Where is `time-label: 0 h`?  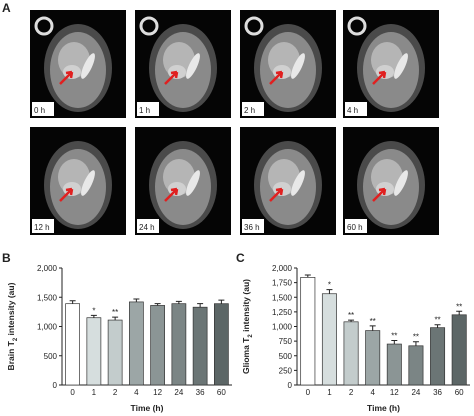
time-label: 0 h is located at coordinates (39, 110).